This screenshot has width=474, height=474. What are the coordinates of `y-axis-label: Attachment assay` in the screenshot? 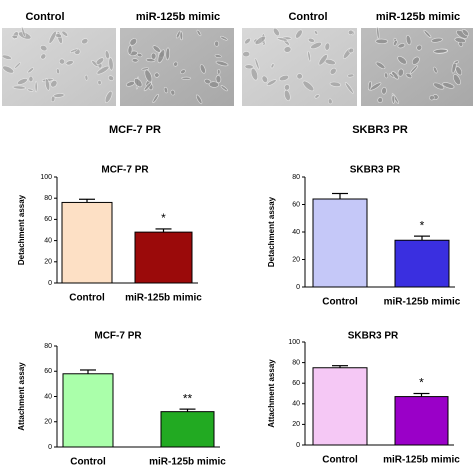 It's located at (21, 396).